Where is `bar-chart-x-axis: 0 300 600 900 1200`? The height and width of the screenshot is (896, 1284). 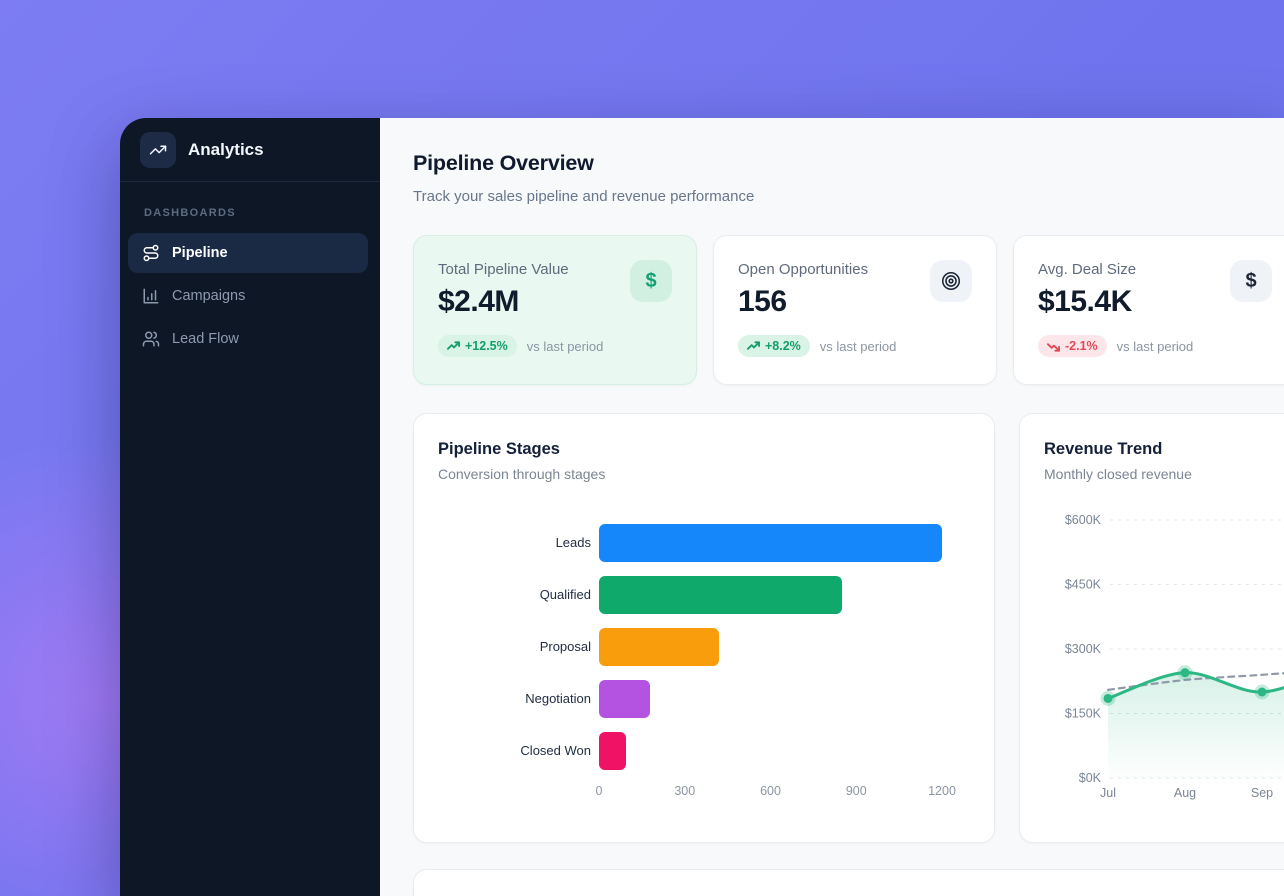
bar-chart-x-axis: 0 300 600 900 1200 is located at coordinates (775, 793).